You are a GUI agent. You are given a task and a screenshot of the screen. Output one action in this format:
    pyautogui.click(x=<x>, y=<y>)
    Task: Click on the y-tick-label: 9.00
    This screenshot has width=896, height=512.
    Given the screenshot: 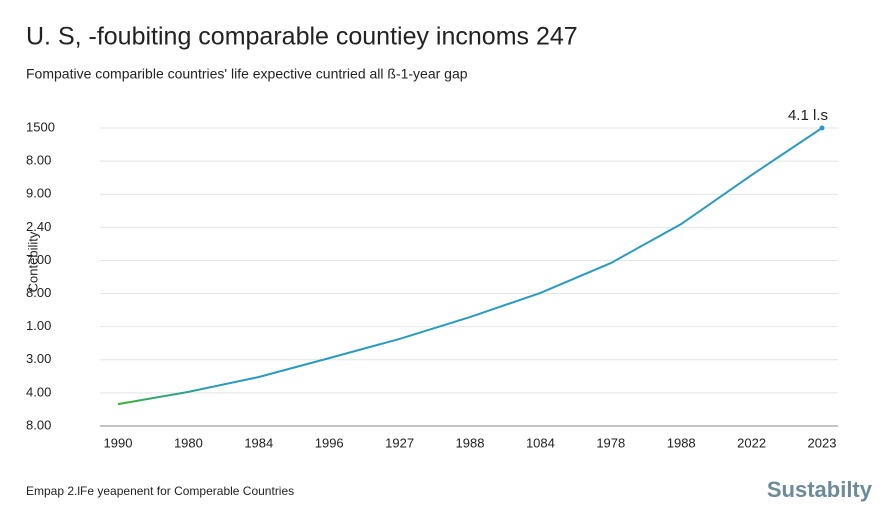 What is the action you would take?
    pyautogui.click(x=38, y=193)
    